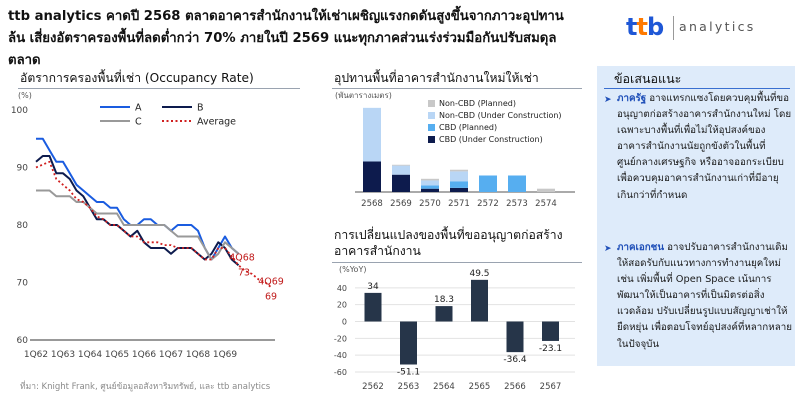 Image resolution: width=800 pixels, height=400 pixels. What do you see at coordinates (36, 355) in the screenshot?
I see `x-tick-label: 1Q62` at bounding box center [36, 355].